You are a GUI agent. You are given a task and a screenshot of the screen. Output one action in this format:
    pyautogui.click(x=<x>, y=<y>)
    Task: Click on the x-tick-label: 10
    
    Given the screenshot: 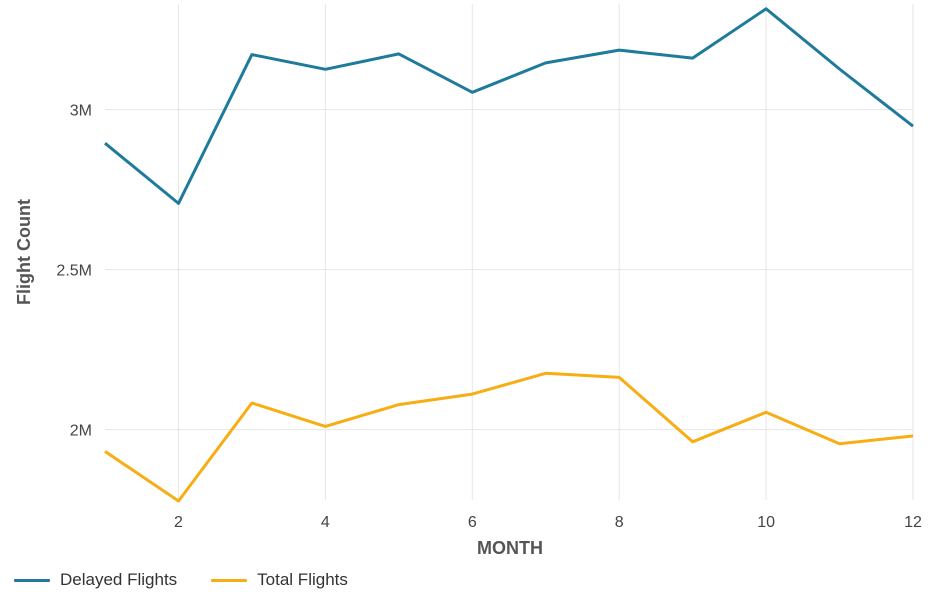 What is the action you would take?
    pyautogui.click(x=766, y=522)
    